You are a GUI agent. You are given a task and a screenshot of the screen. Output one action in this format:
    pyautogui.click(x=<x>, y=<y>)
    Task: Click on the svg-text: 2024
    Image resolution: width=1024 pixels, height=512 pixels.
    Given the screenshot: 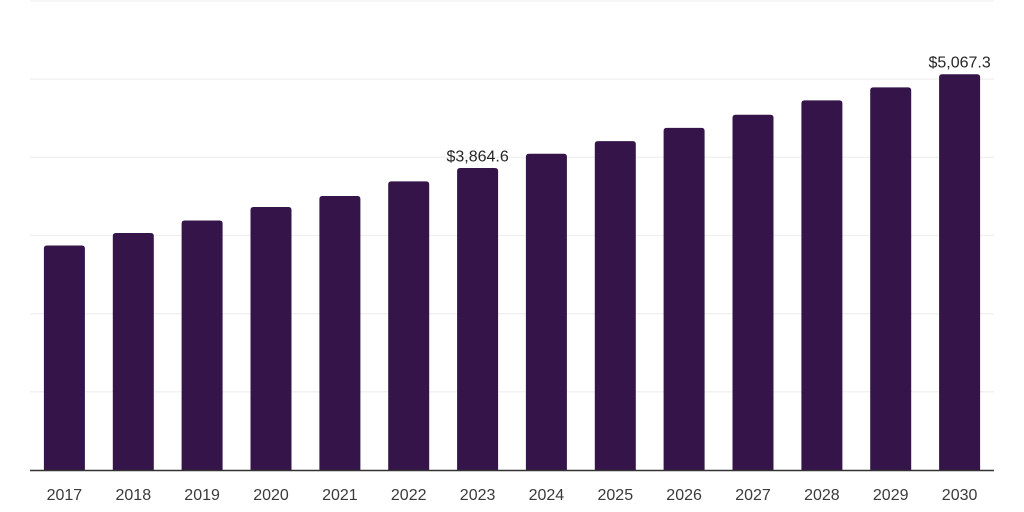 What is the action you would take?
    pyautogui.click(x=547, y=495)
    